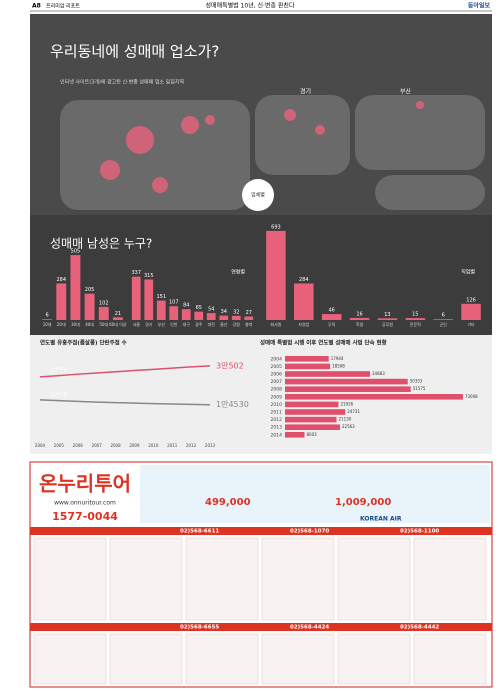 This screenshot has width=500, height=691. I want to click on value-label: 54, so click(211, 310).